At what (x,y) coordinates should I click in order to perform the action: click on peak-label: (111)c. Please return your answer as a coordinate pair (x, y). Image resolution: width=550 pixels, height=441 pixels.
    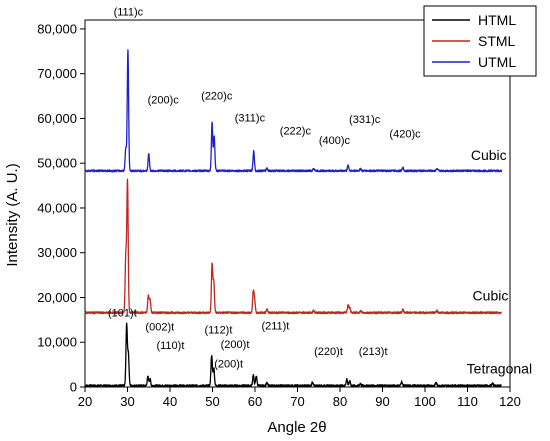
    Looking at the image, I should click on (129, 13).